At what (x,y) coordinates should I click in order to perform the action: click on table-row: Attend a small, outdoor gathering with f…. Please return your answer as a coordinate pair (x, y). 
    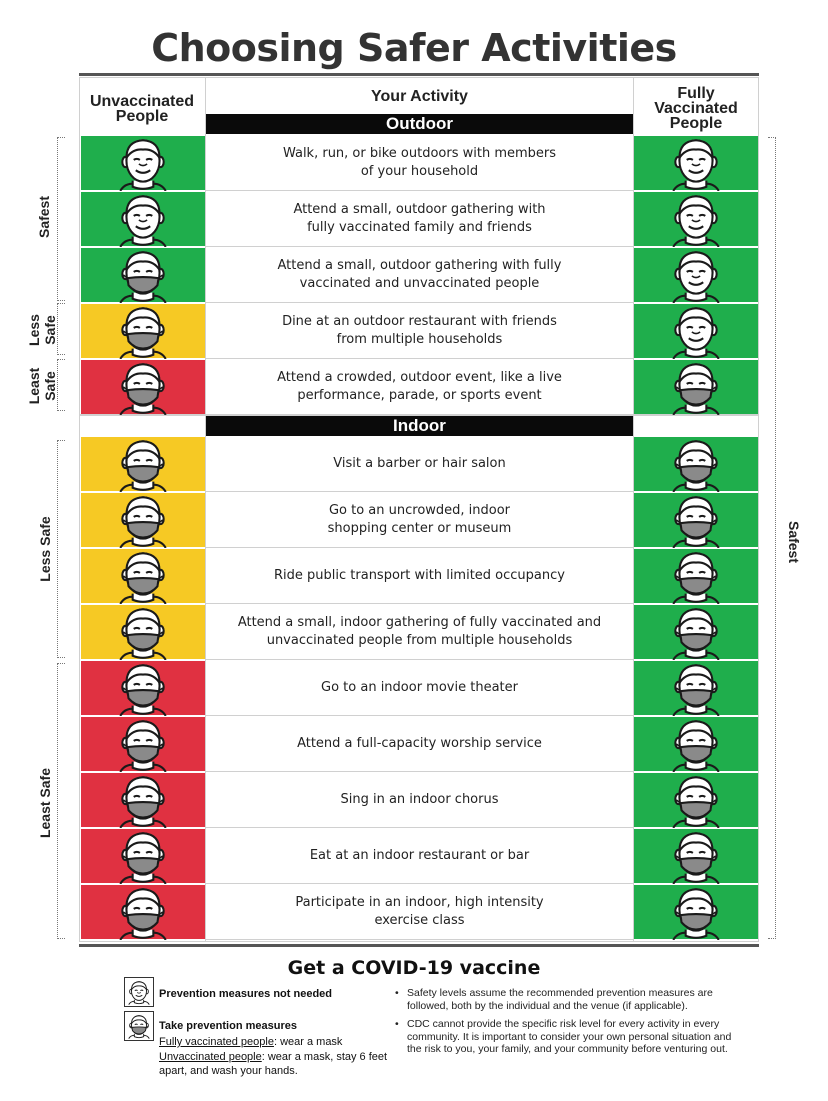
    Looking at the image, I should click on (419, 276).